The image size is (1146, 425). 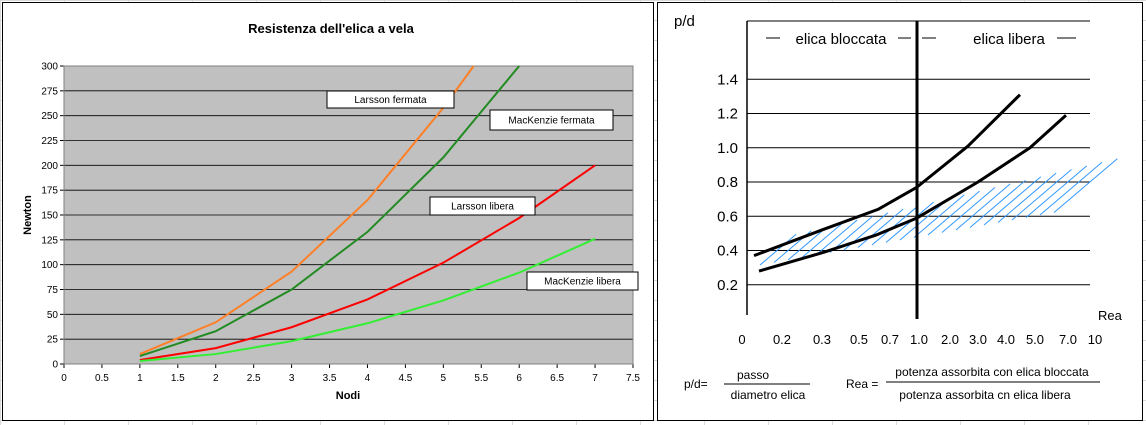 What do you see at coordinates (28, 215) in the screenshot?
I see `y-axis-label: Newton` at bounding box center [28, 215].